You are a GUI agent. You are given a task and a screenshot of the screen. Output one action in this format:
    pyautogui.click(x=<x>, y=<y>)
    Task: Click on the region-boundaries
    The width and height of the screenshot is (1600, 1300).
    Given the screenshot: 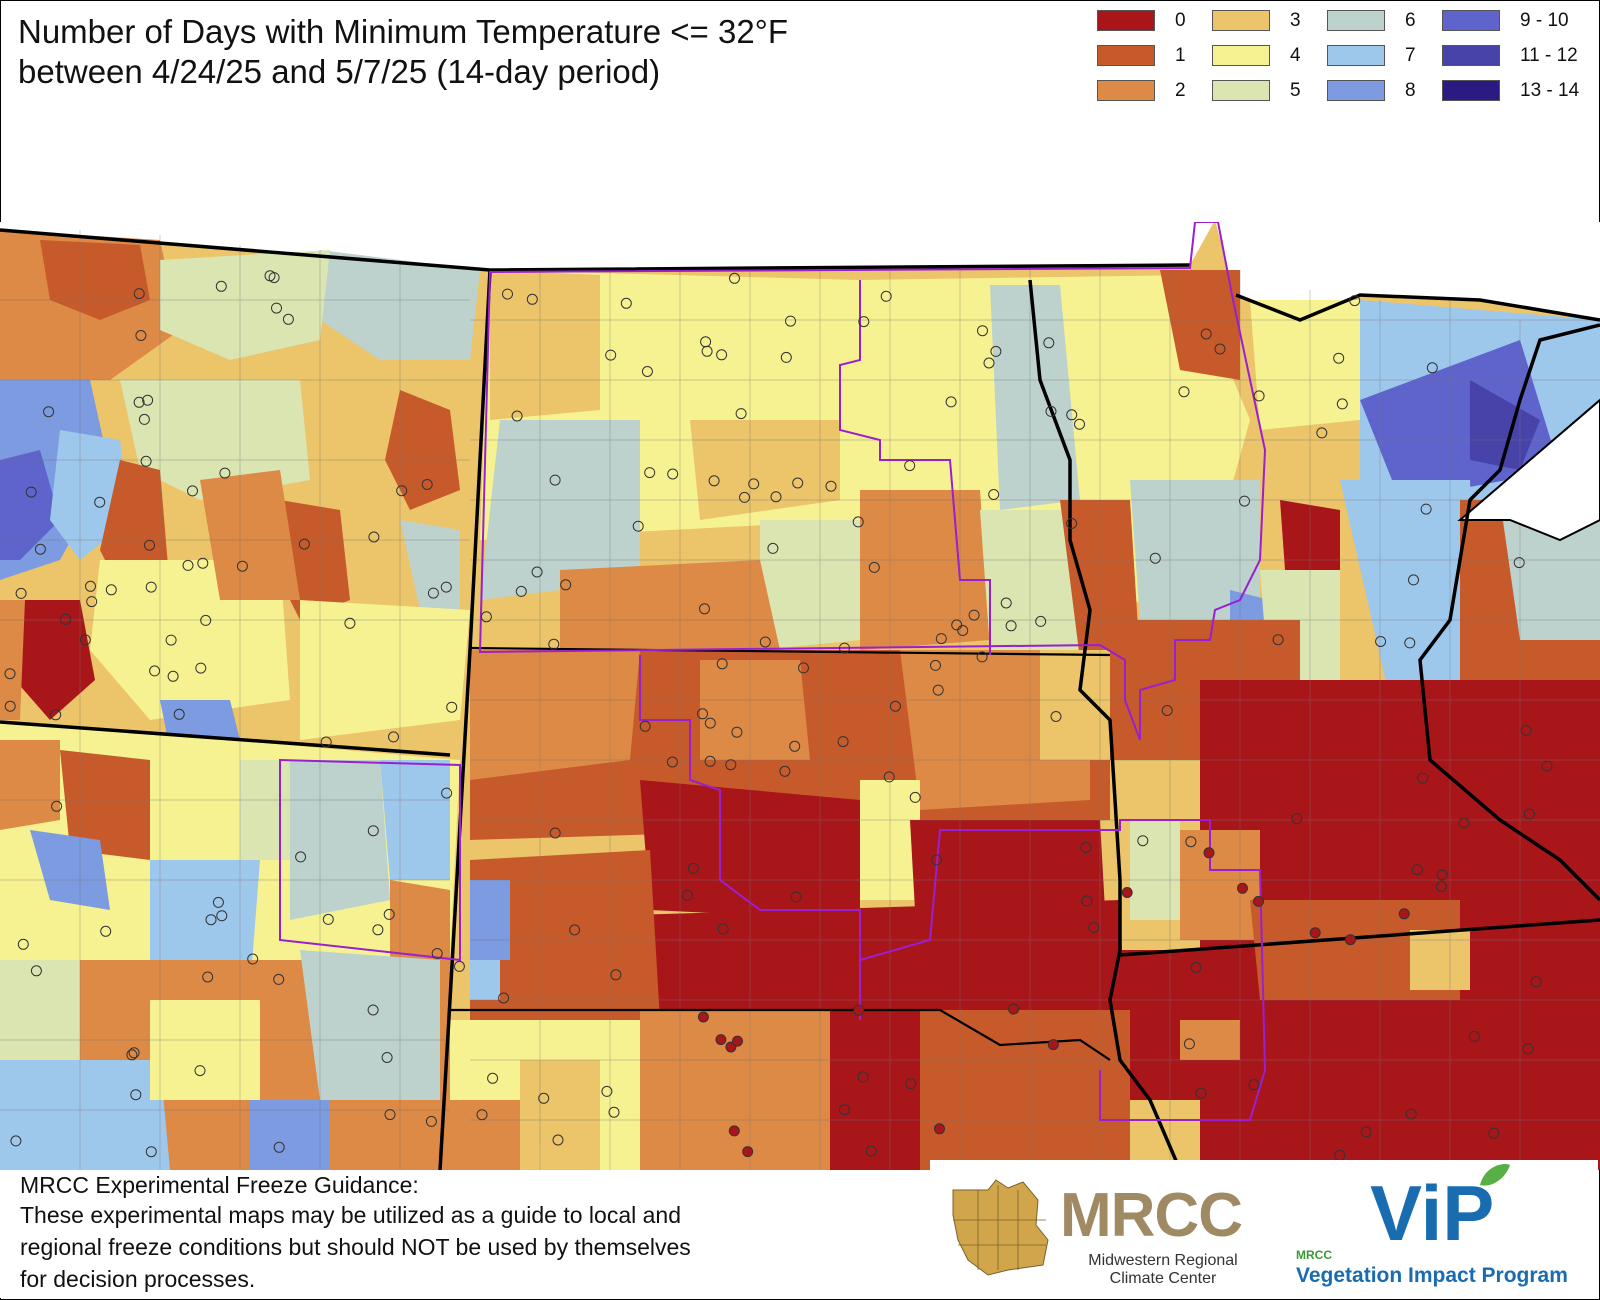 What is the action you would take?
    pyautogui.click(x=780, y=853)
    